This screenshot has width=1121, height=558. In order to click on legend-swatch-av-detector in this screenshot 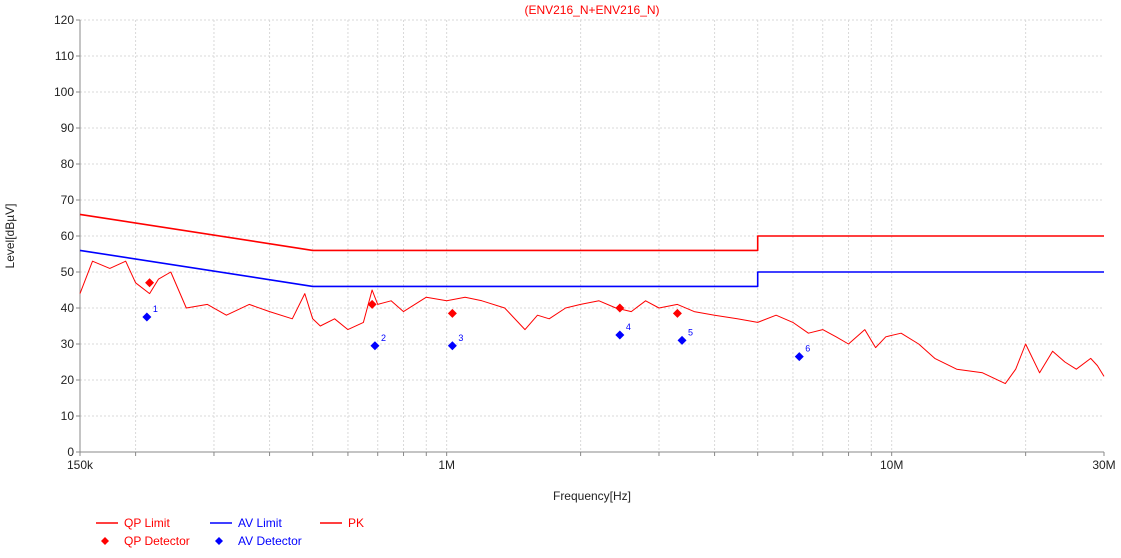, I will do `click(219, 541)`.